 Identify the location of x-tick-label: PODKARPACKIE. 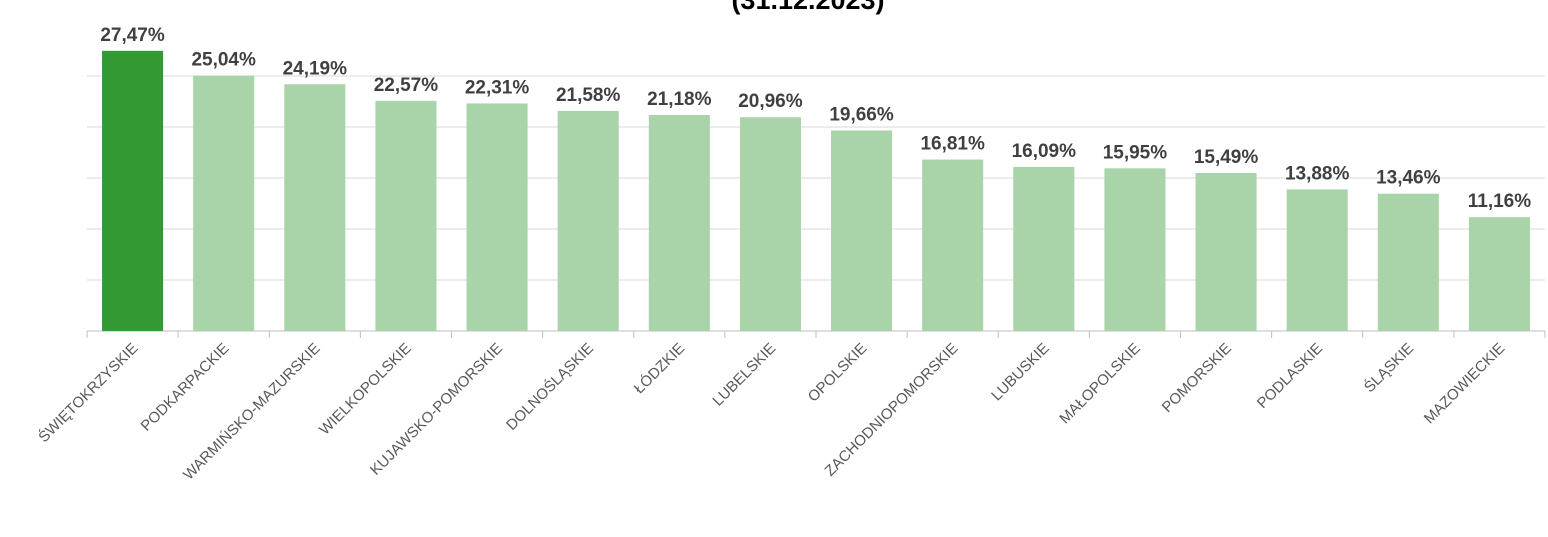
(185, 387).